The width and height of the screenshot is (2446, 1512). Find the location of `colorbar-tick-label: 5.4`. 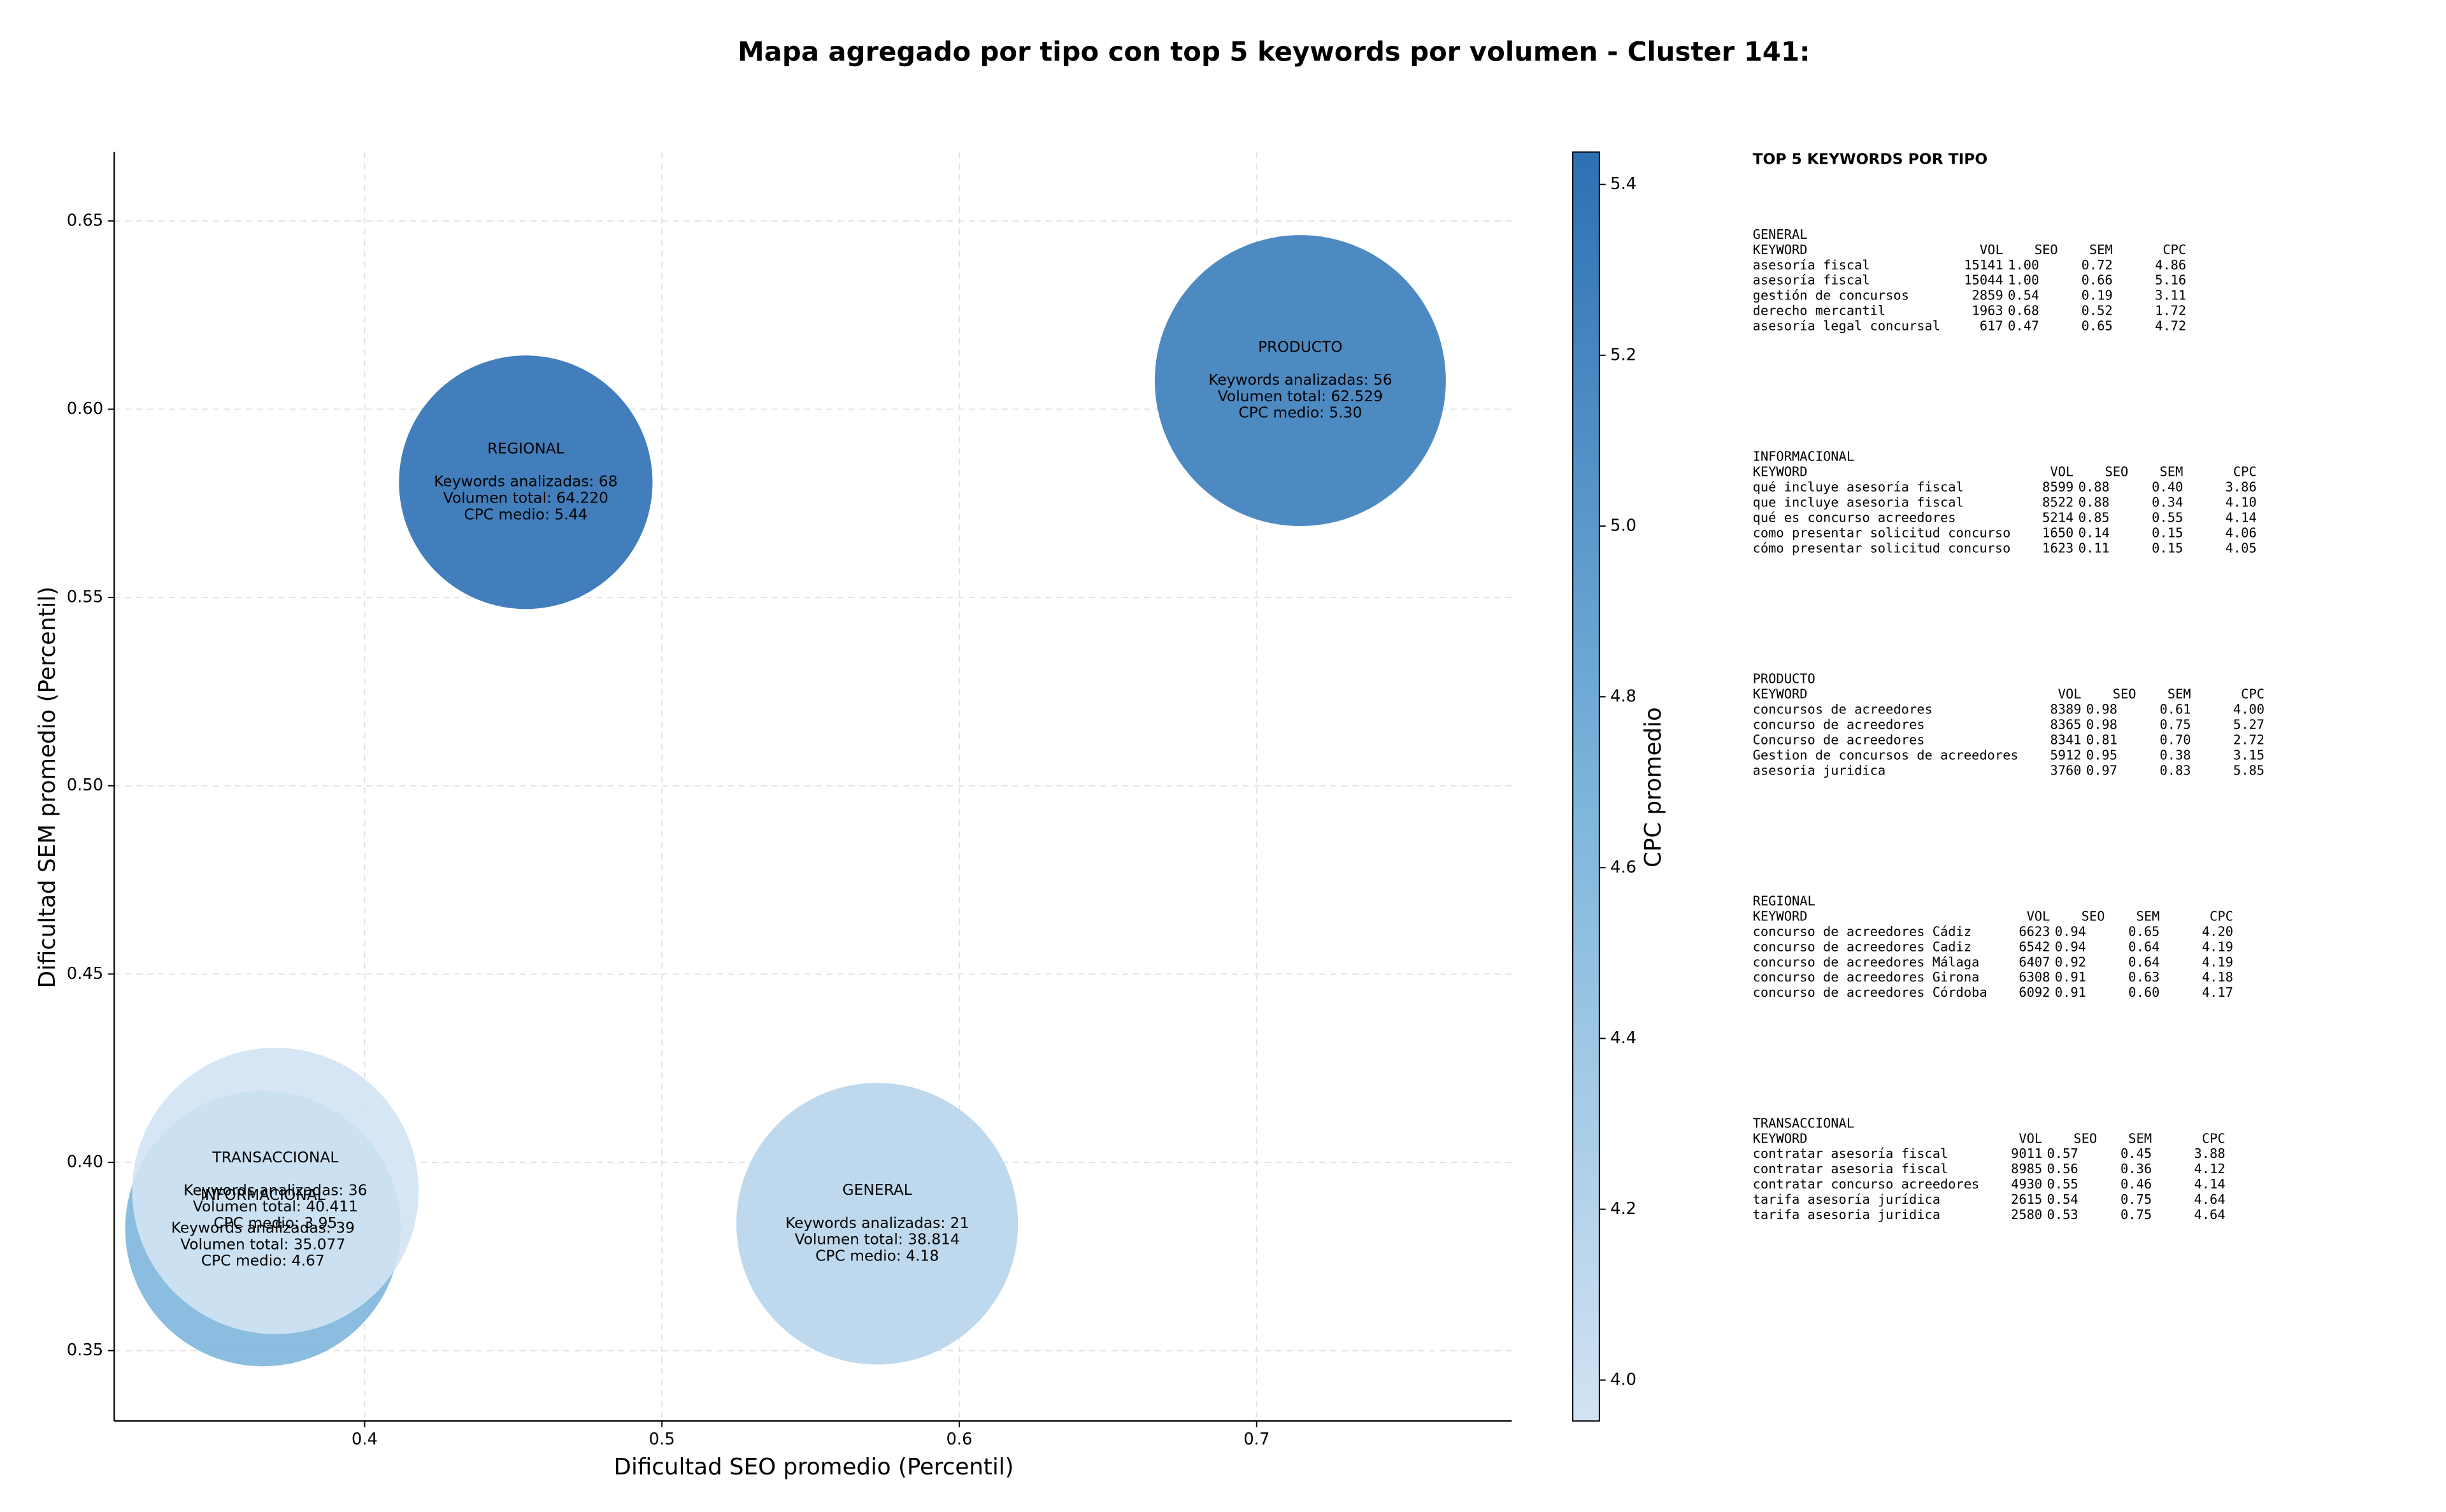

colorbar-tick-label: 5.4 is located at coordinates (1623, 184).